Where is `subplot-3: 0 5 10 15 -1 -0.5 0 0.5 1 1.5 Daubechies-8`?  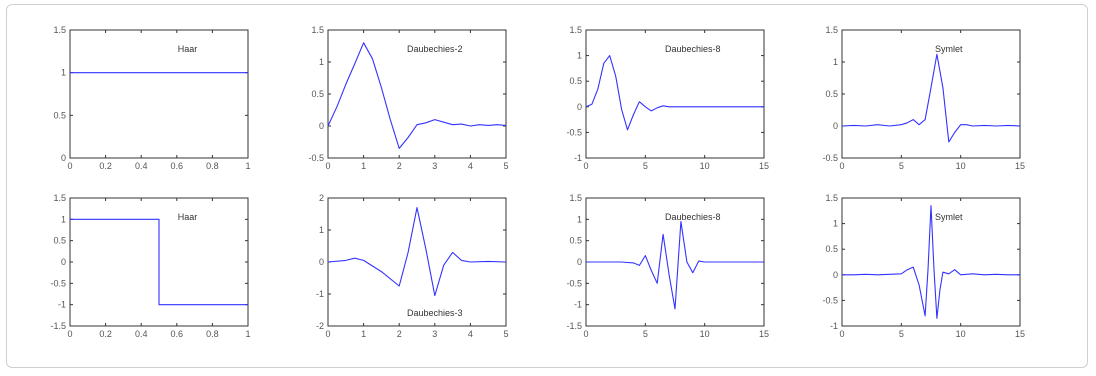
subplot-3: 0 5 10 15 -1 -0.5 0 0.5 1 1.5 Daubechies-8 is located at coordinates (667, 98).